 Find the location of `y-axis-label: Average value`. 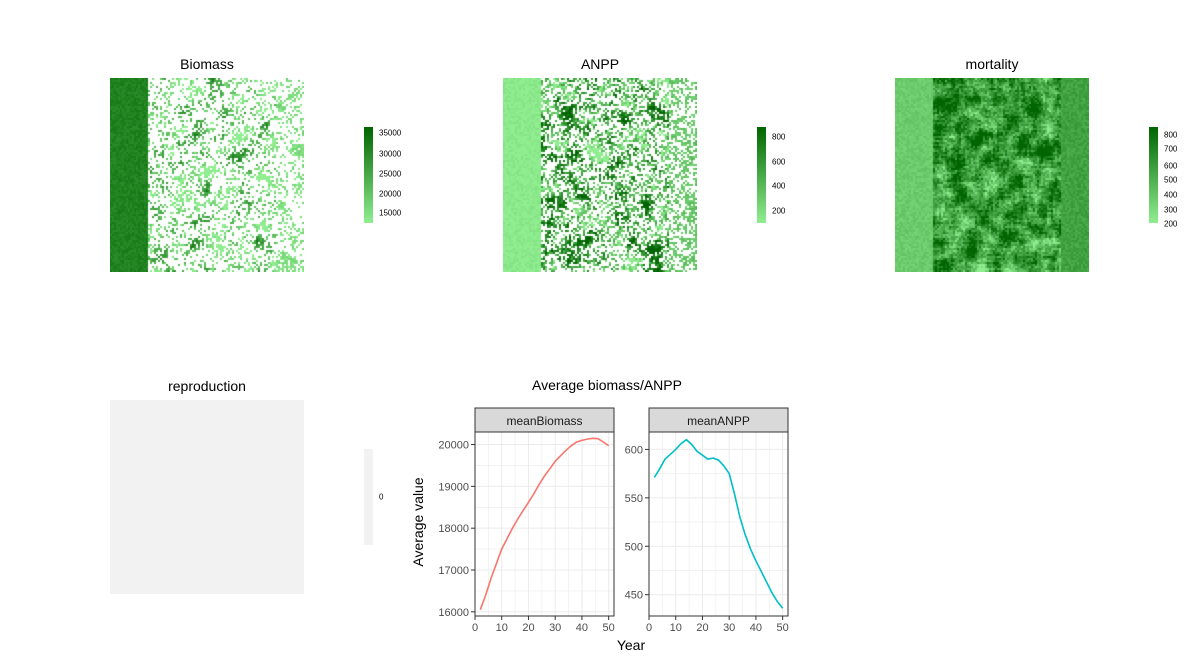

y-axis-label: Average value is located at coordinates (418, 521).